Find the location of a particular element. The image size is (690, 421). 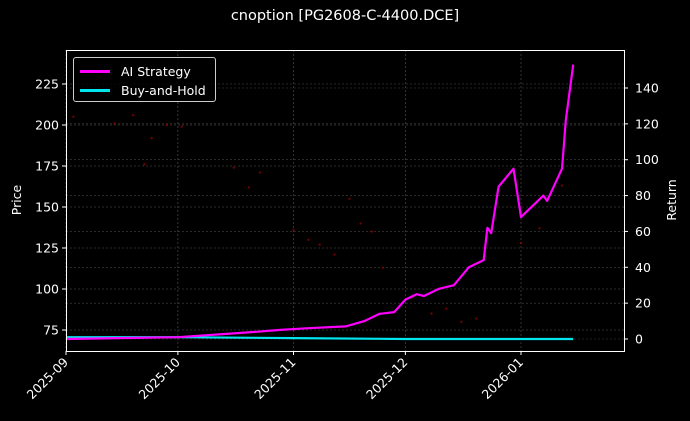

legend: AI Strategy Buy-and-Hold is located at coordinates (144, 79).